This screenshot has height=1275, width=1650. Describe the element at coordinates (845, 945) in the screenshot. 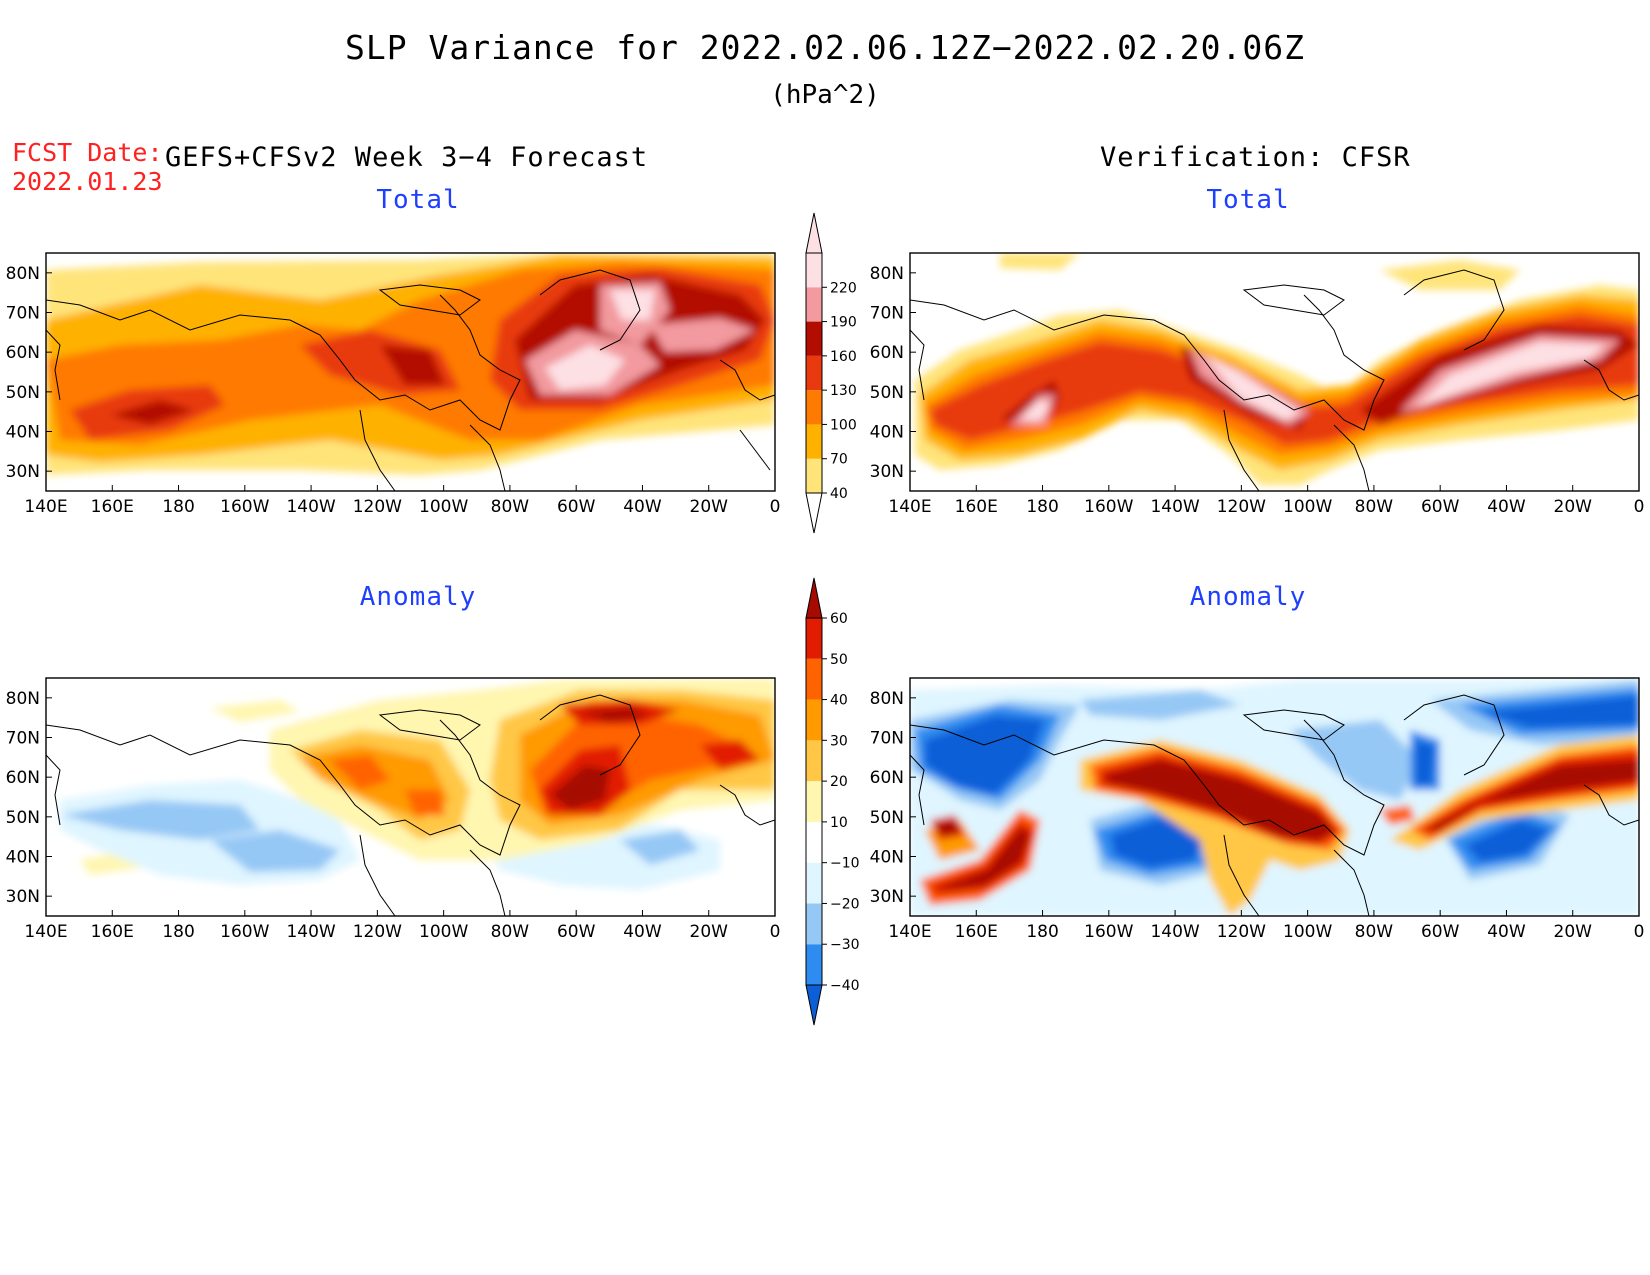

I see `anomaly-colorbar-label: −30` at that location.